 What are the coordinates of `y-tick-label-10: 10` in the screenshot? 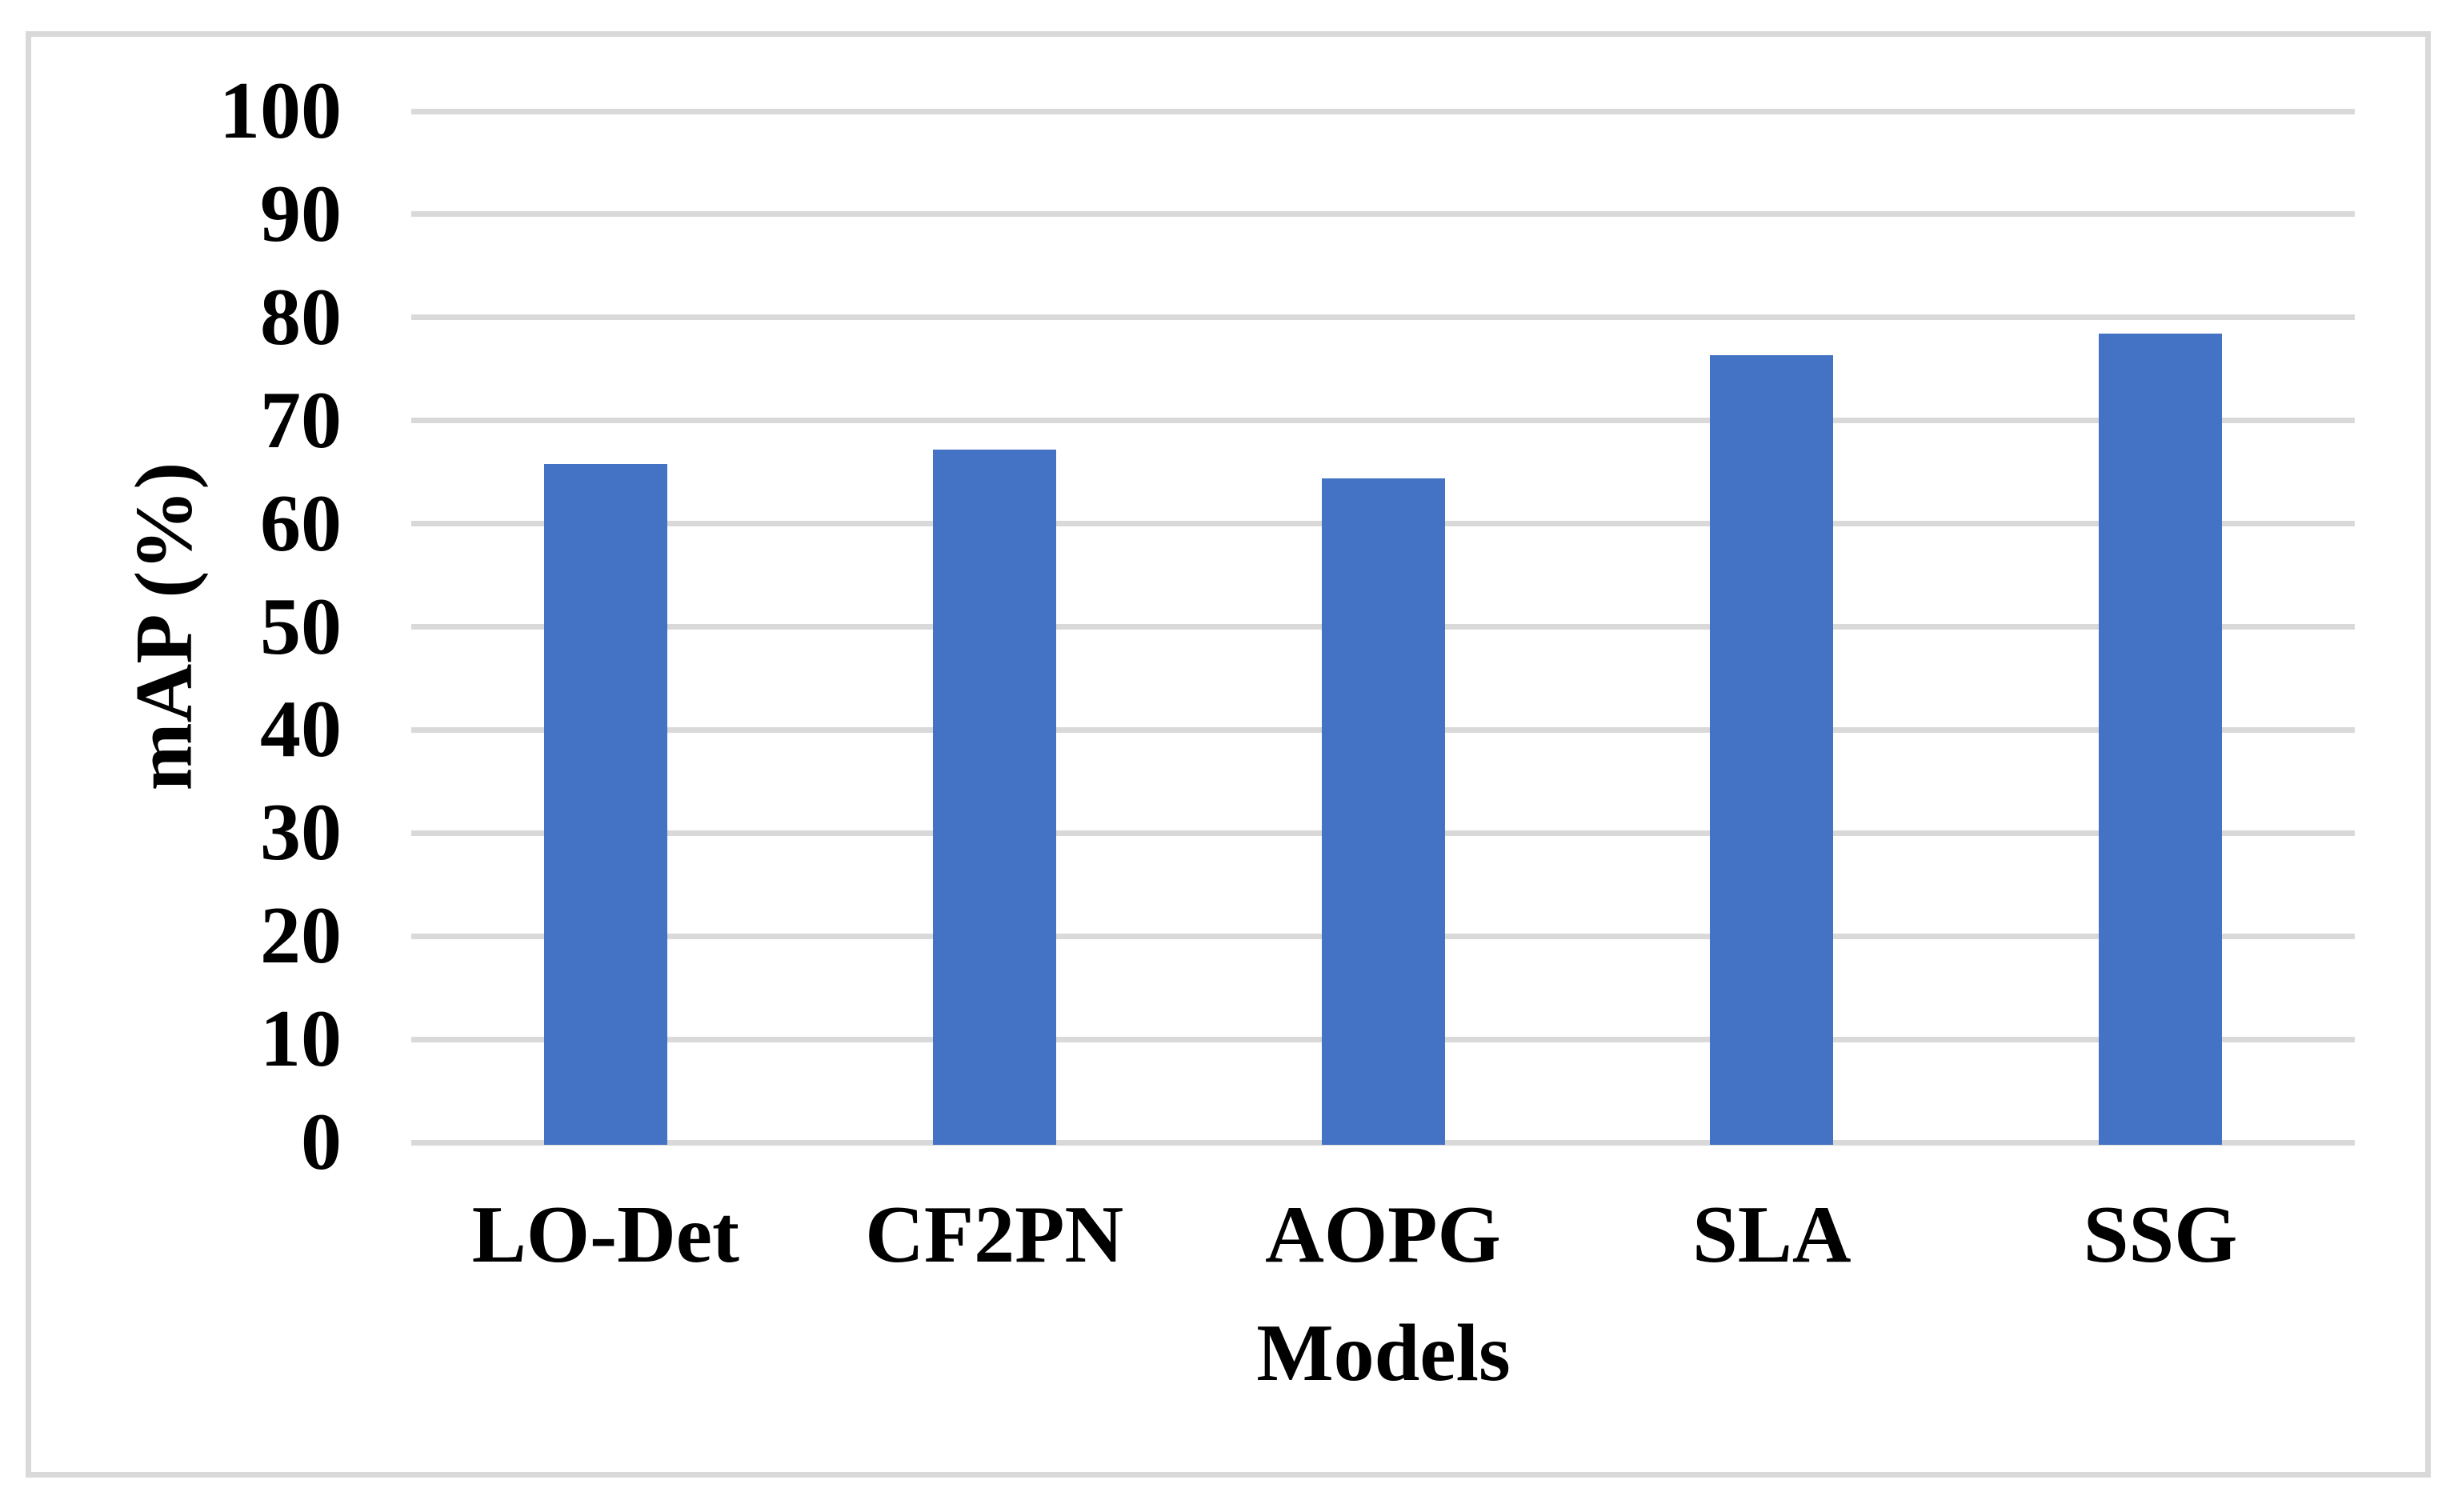 It's located at (301, 1039).